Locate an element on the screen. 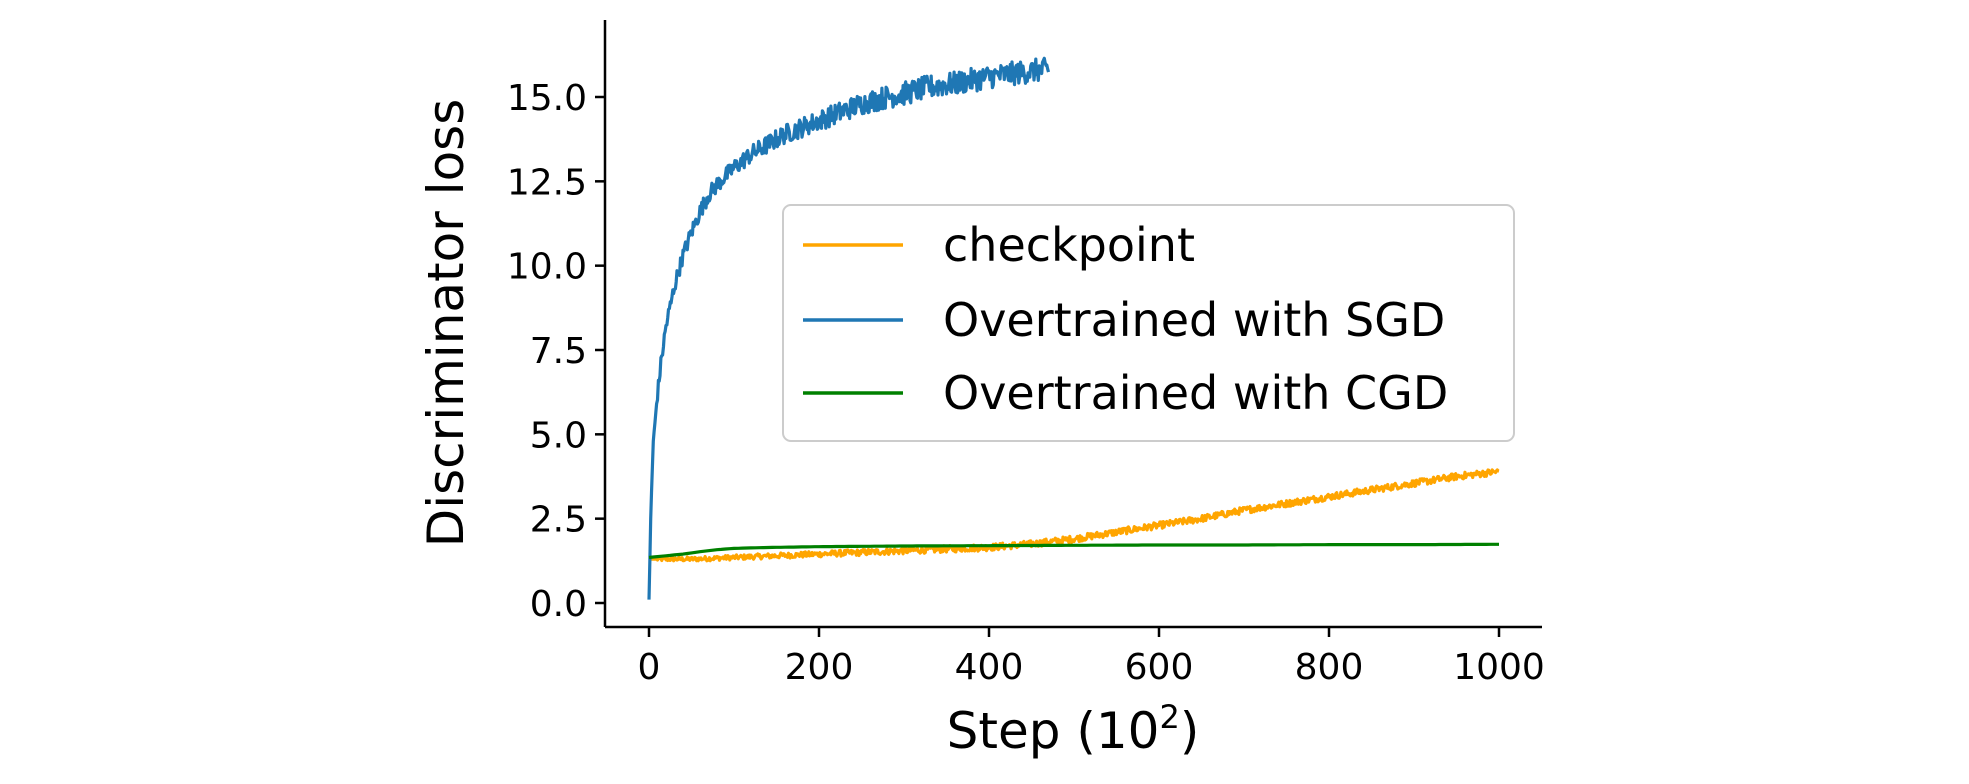  x-tick-label: 0 is located at coordinates (649, 667).